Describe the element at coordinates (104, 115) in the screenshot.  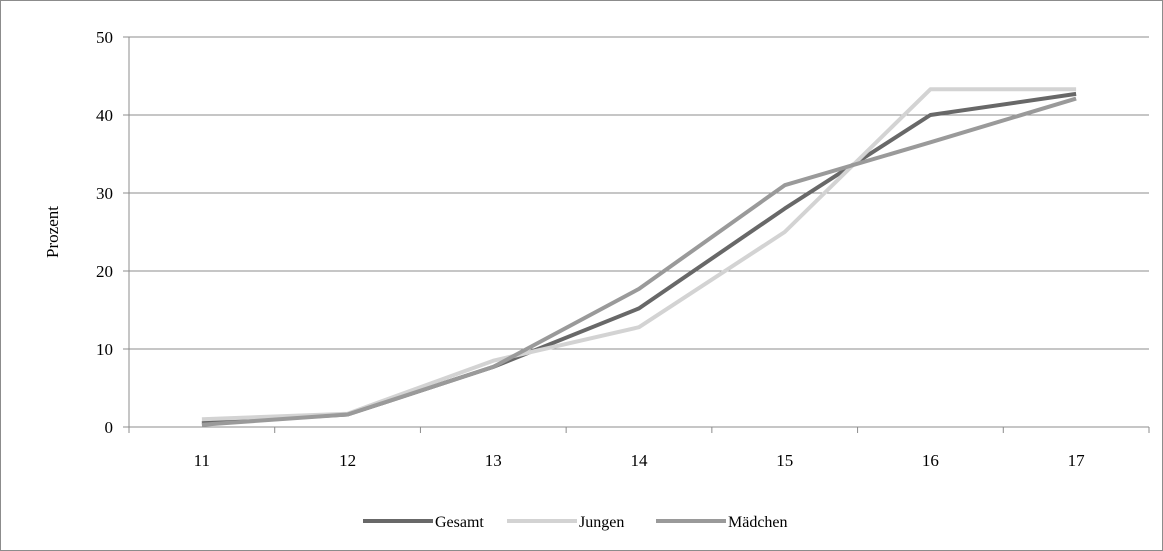
I see `y-tick-label-4: 40` at that location.